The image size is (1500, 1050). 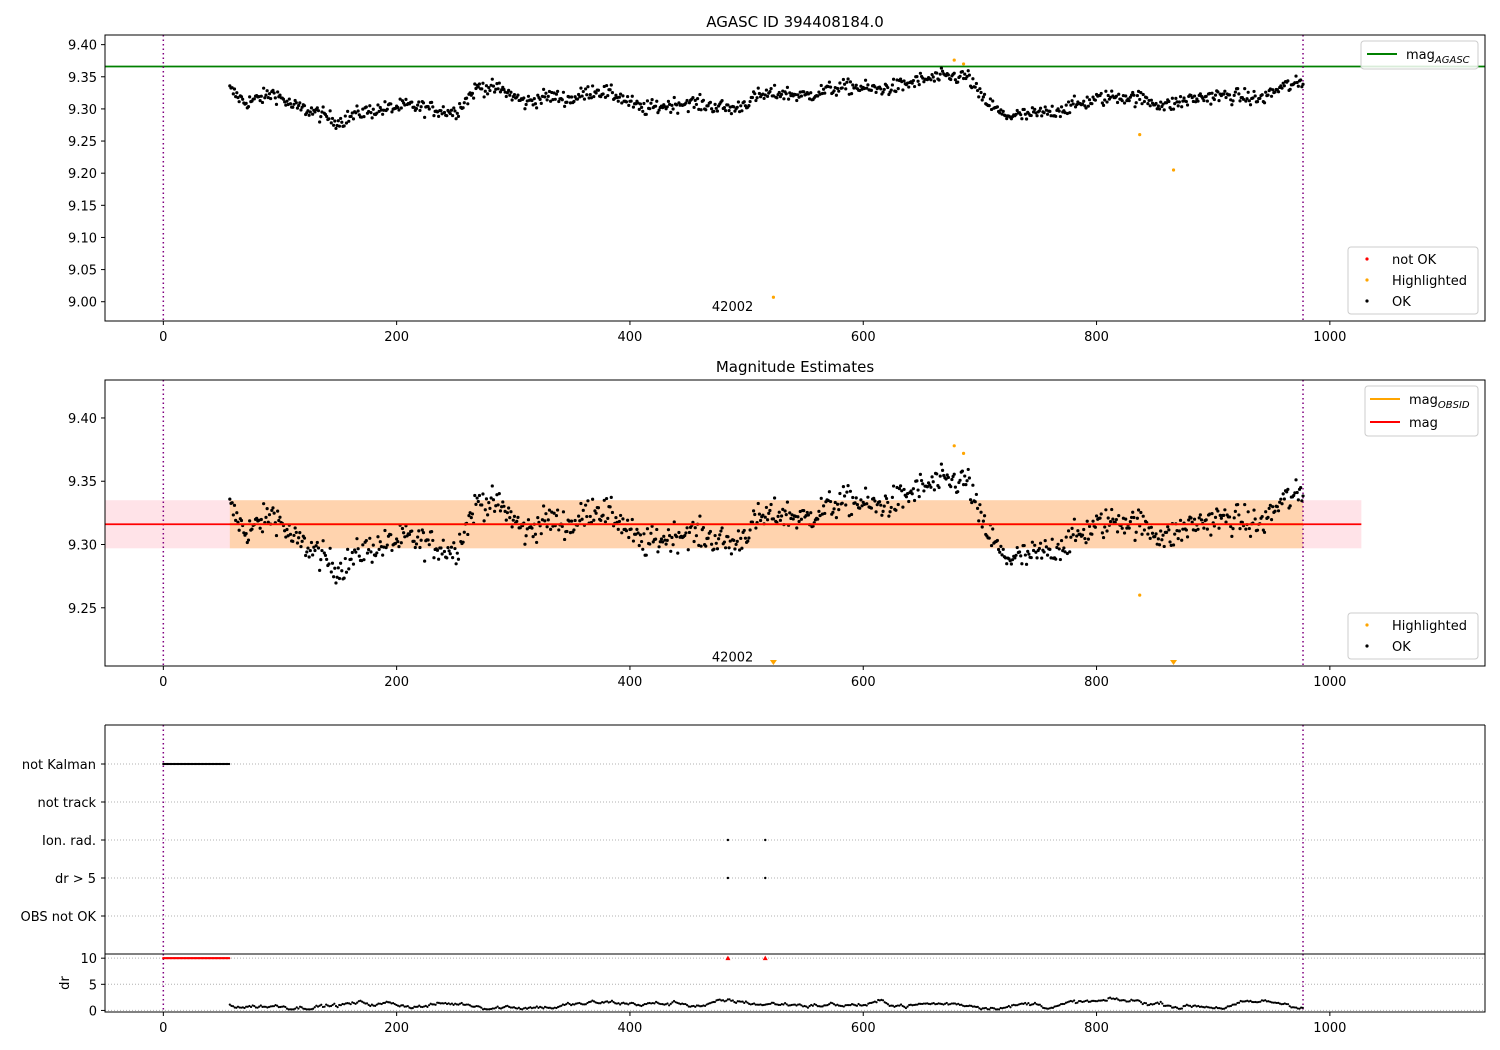 What do you see at coordinates (1429, 626) in the screenshot?
I see `legend-label: Highlighted` at bounding box center [1429, 626].